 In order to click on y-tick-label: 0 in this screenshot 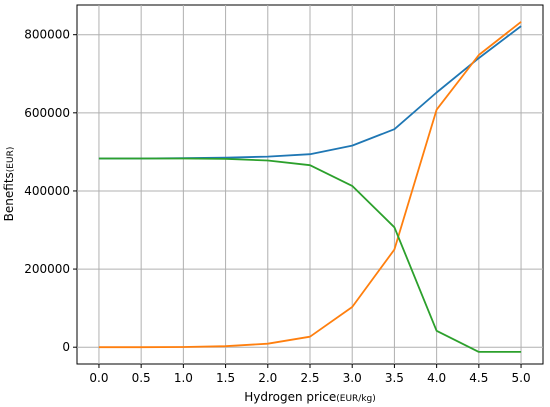, I will do `click(66, 347)`.